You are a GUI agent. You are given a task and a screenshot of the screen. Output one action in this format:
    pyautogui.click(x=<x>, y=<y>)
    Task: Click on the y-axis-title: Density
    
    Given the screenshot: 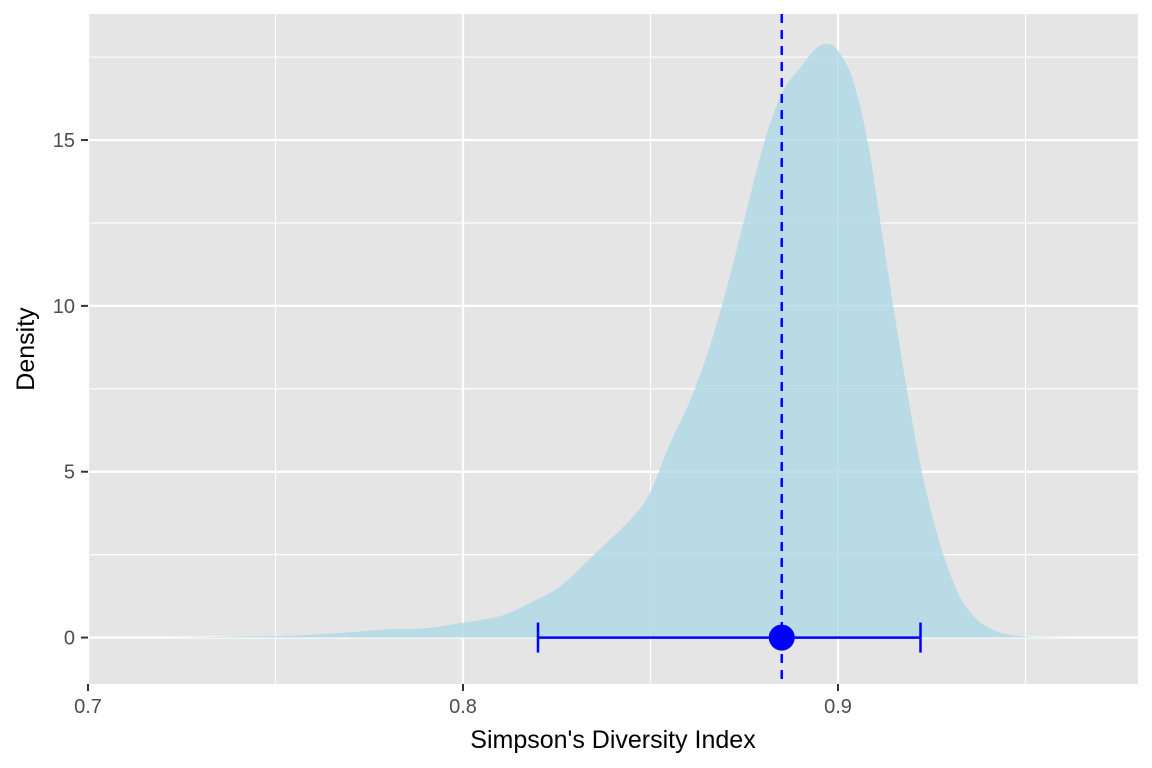 What is the action you would take?
    pyautogui.click(x=26, y=349)
    